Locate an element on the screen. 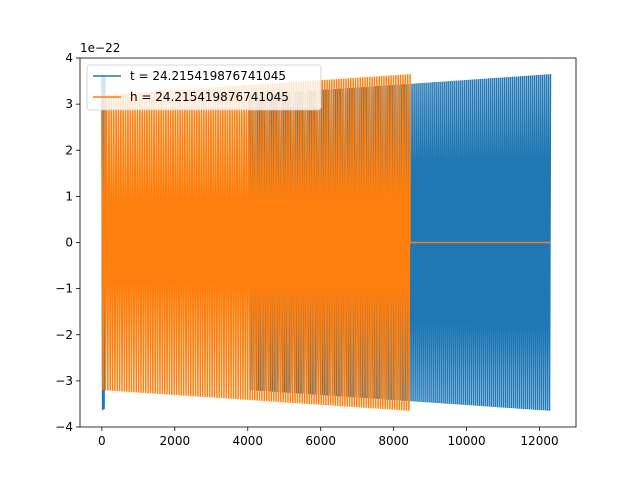 Image resolution: width=640 pixels, height=480 pixels. y-tick-label: −1 is located at coordinates (64, 289).